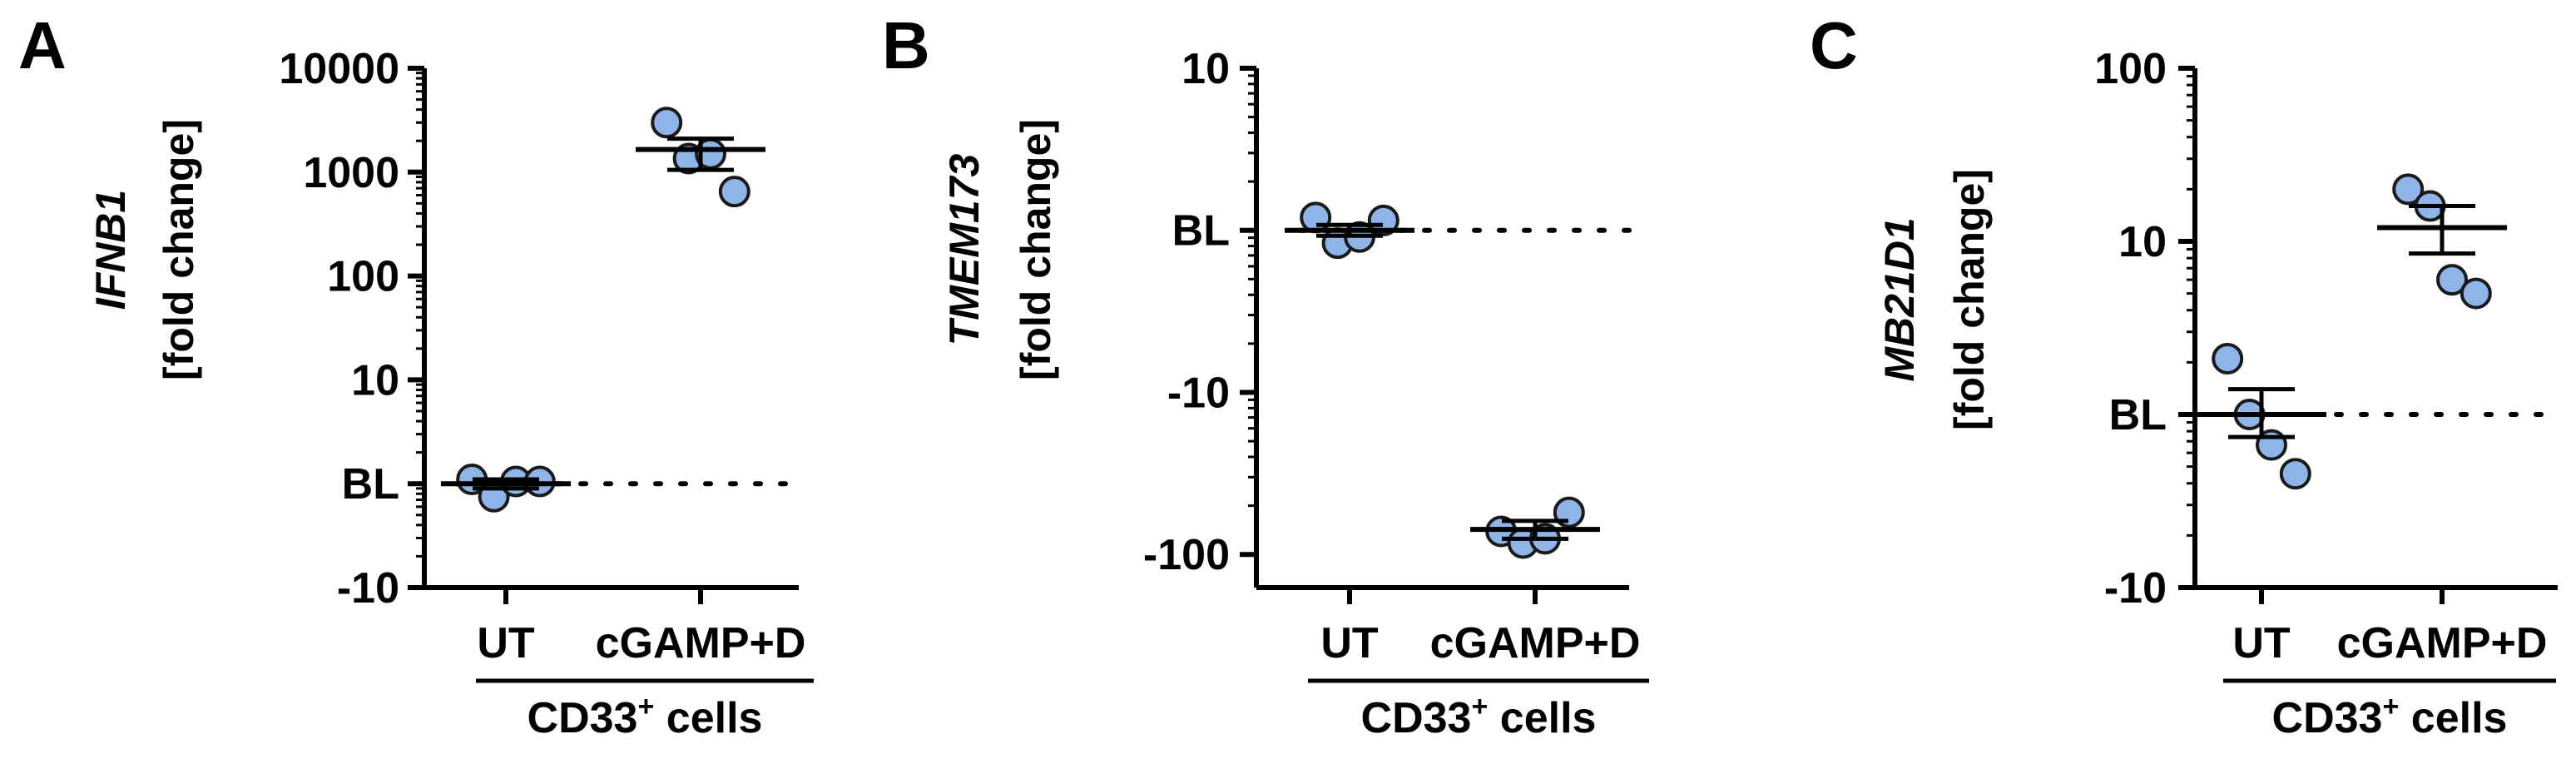 The image size is (2576, 764). Describe the element at coordinates (339, 69) in the screenshot. I see `y-tick-label: 10000` at that location.